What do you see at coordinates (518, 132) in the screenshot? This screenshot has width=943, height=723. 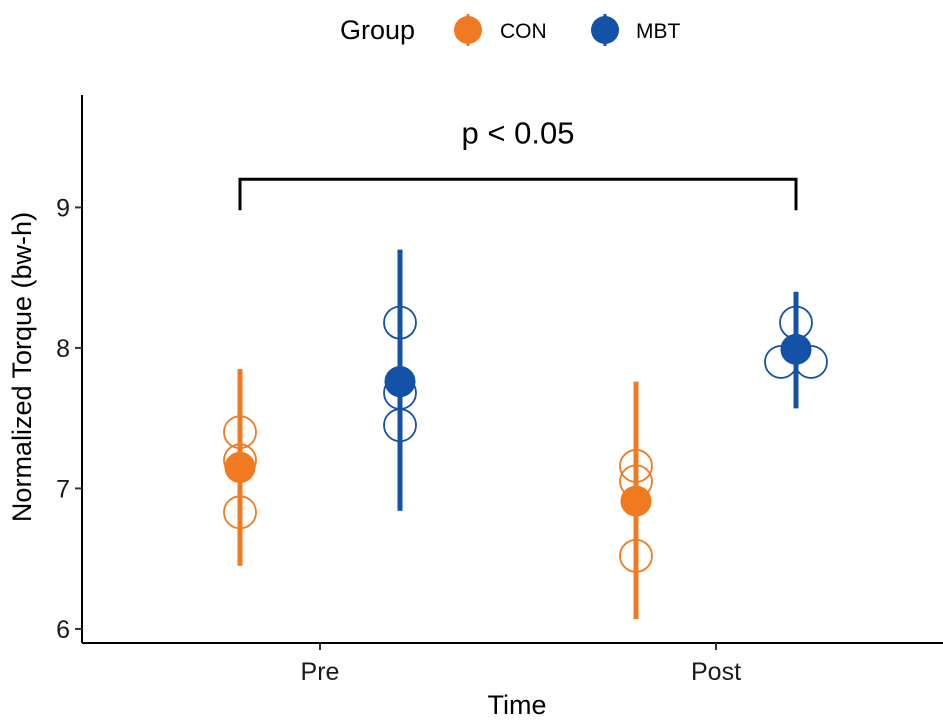 I see `p-value-label: p < 0.05` at bounding box center [518, 132].